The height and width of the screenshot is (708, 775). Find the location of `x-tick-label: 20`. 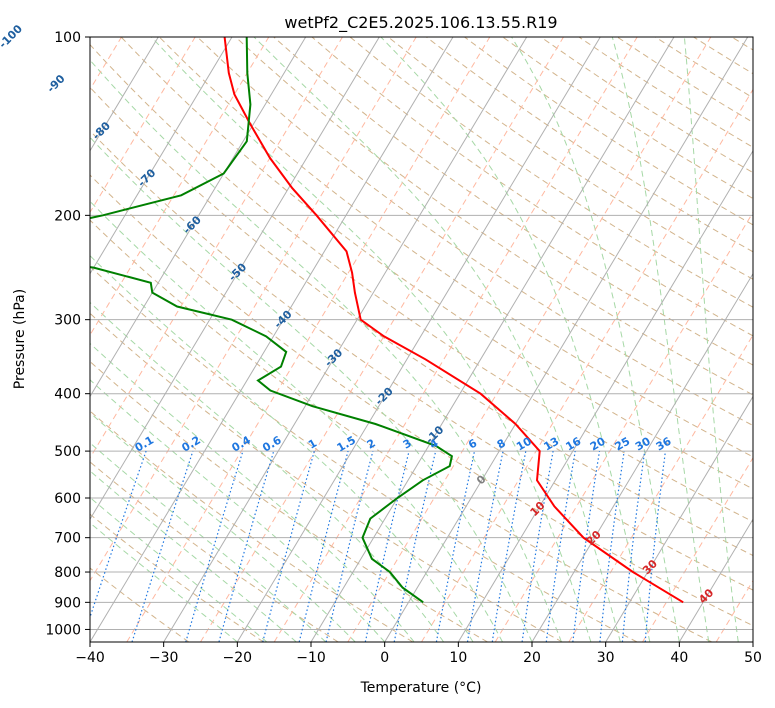

x-tick-label: 20 is located at coordinates (532, 658).